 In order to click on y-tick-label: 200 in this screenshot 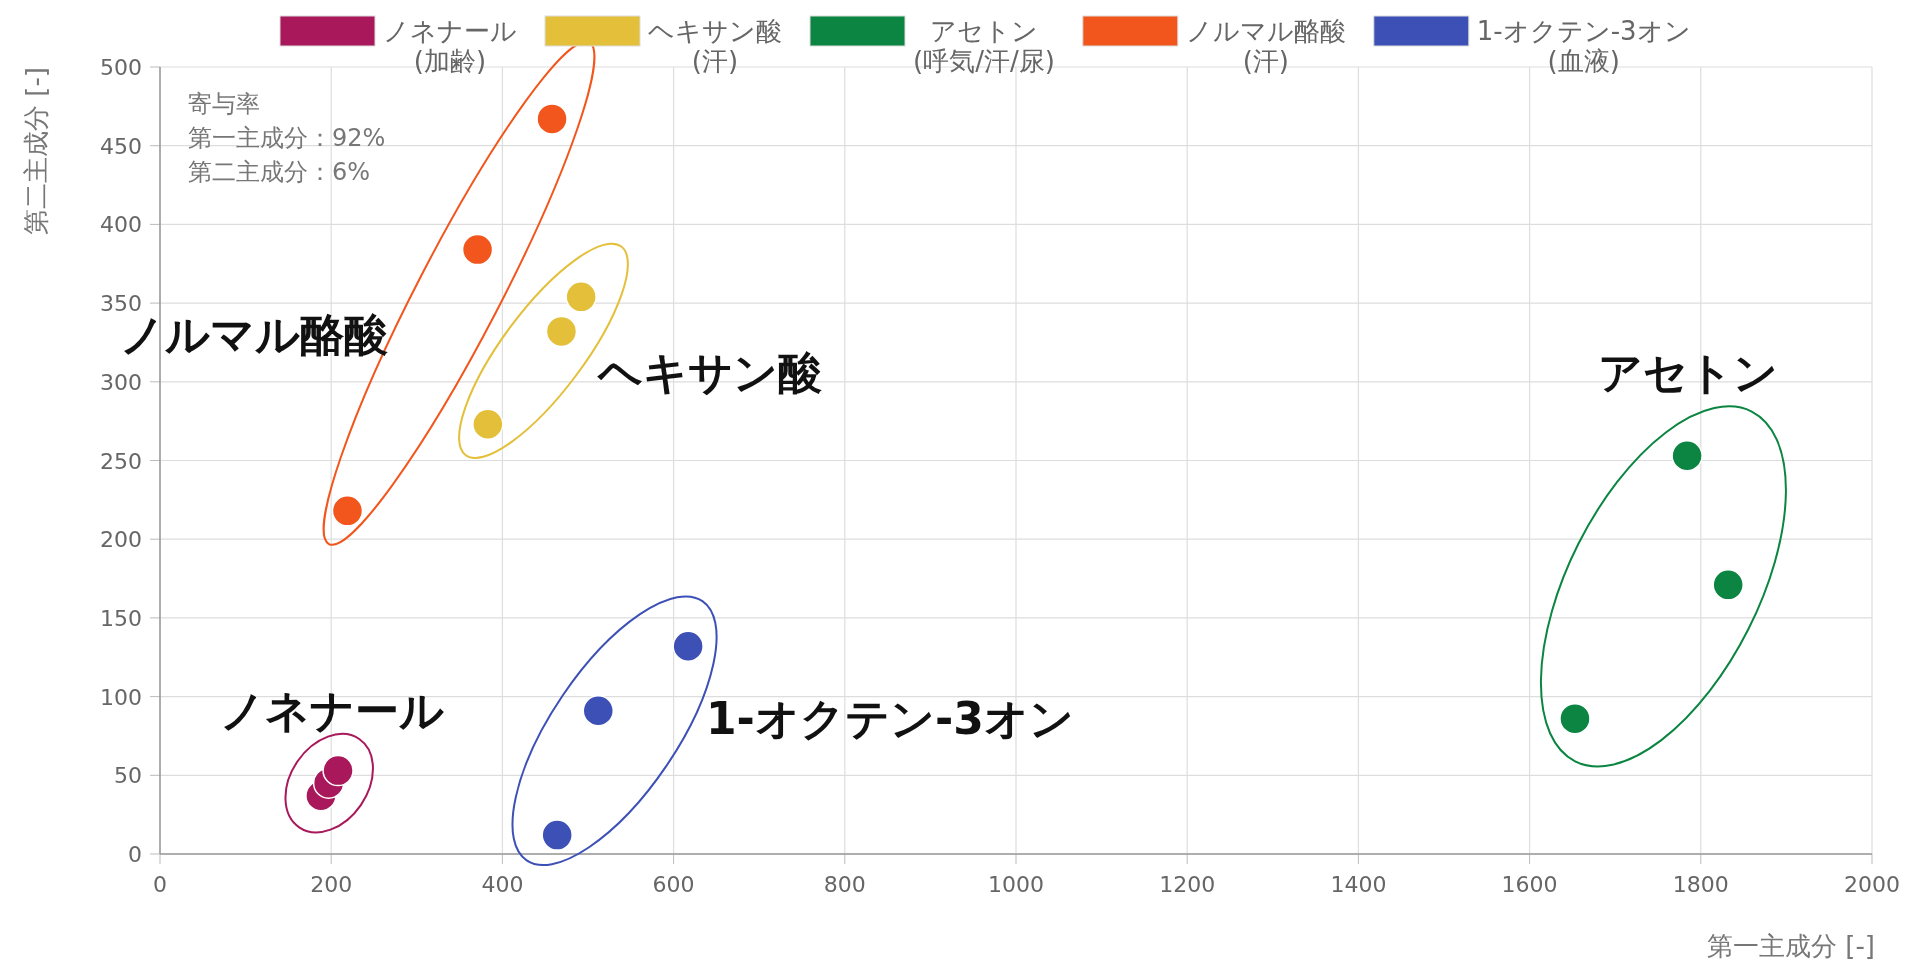, I will do `click(121, 540)`.